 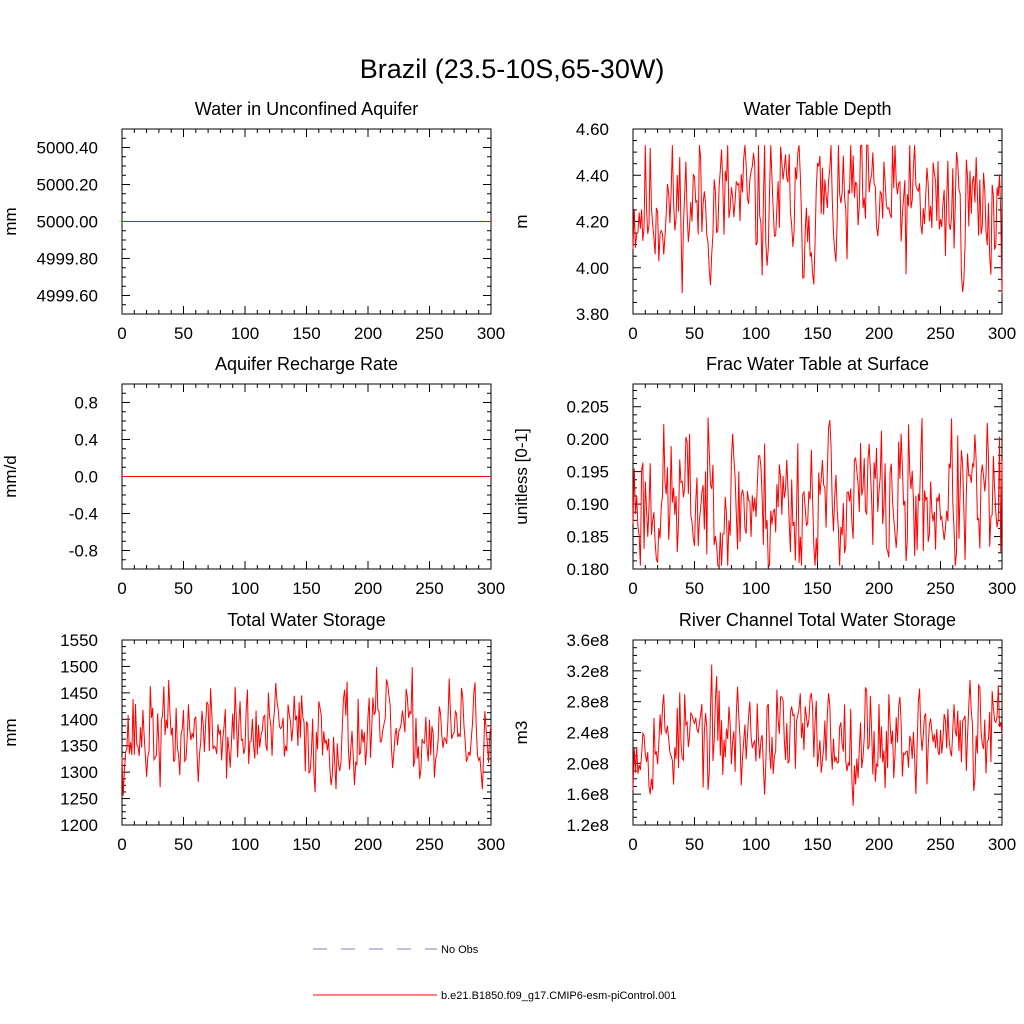 What do you see at coordinates (79, 666) in the screenshot?
I see `y-tick-label: 1500` at bounding box center [79, 666].